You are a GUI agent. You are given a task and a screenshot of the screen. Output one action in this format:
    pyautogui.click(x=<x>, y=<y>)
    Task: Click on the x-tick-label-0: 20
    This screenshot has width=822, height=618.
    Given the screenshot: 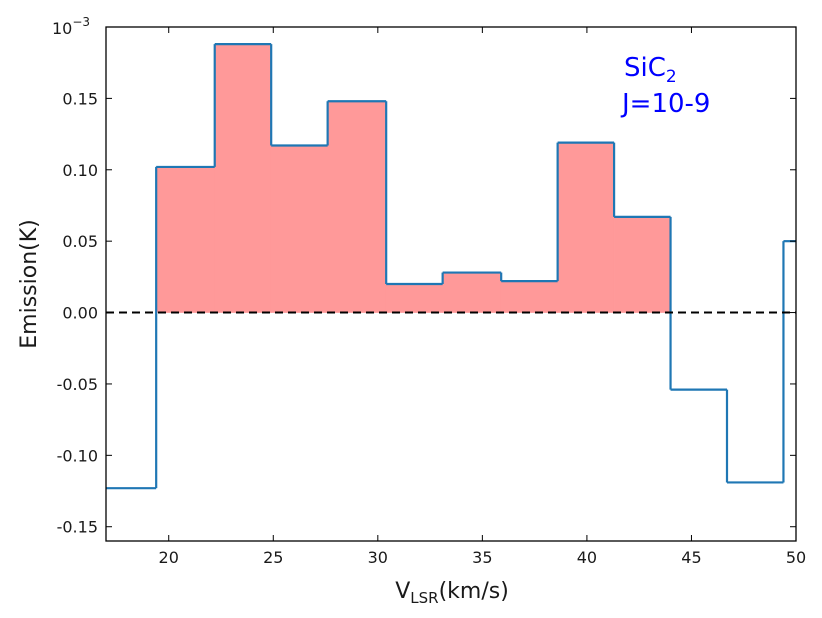 What is the action you would take?
    pyautogui.click(x=169, y=557)
    